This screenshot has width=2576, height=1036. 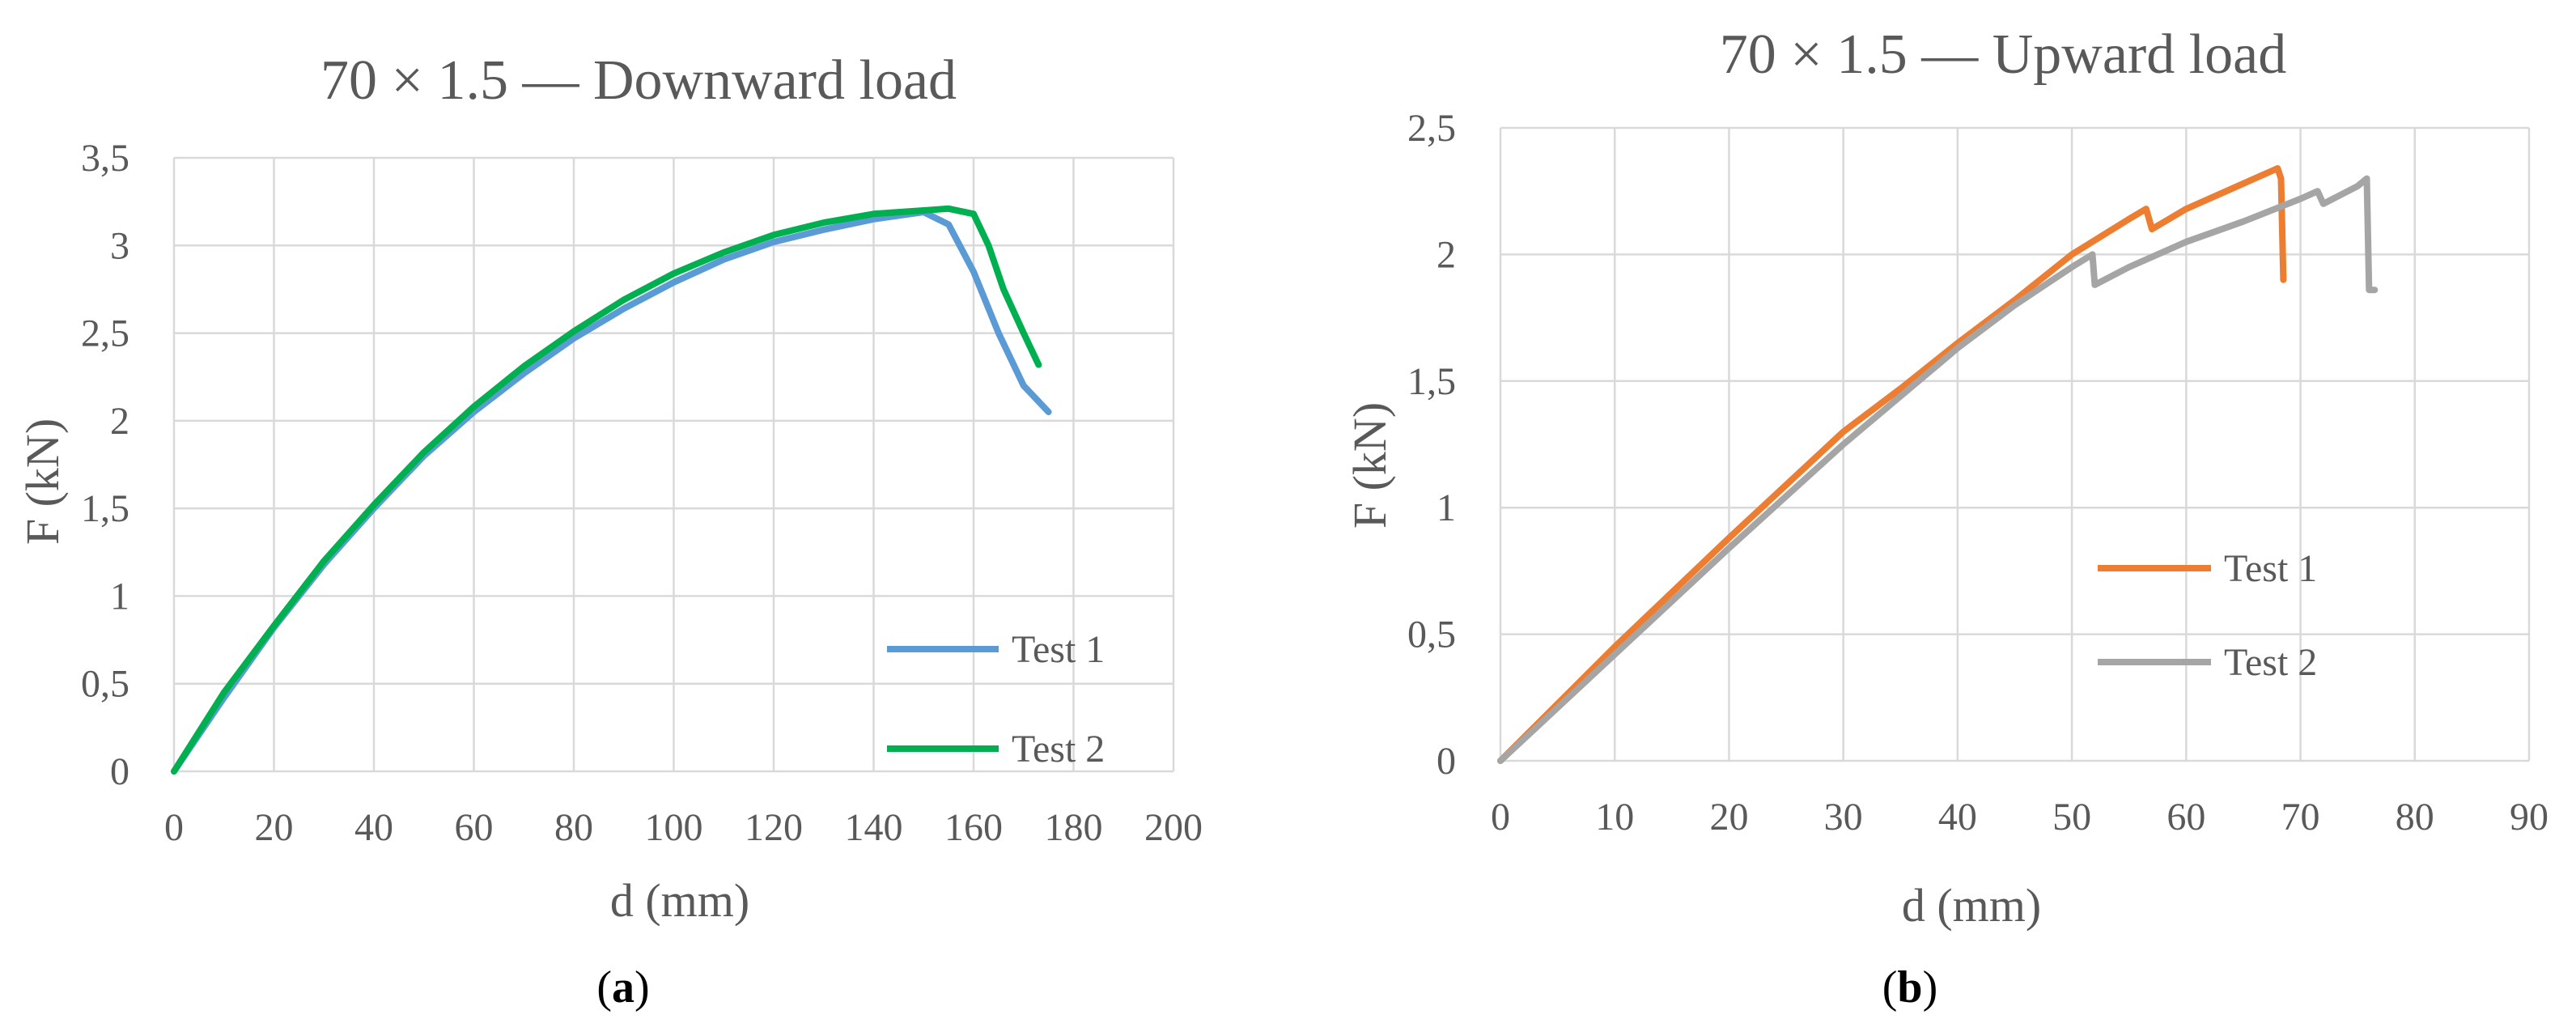 What do you see at coordinates (1431, 128) in the screenshot?
I see `b-y-tick-label: 2,5` at bounding box center [1431, 128].